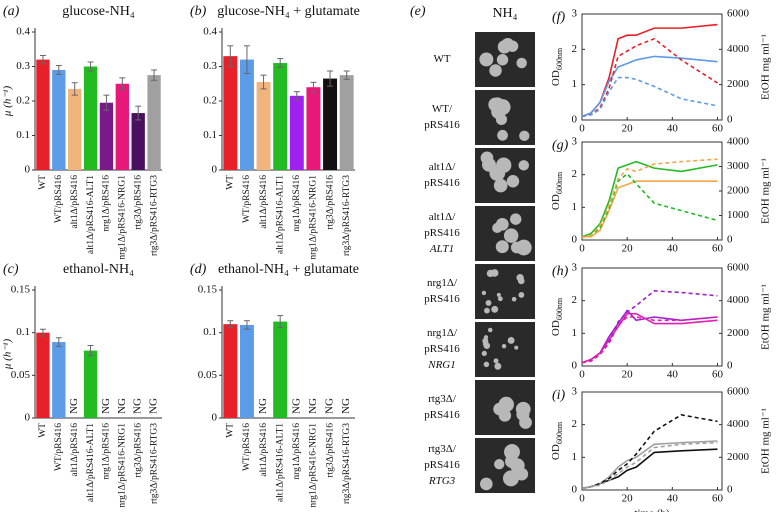 Image resolution: width=777 pixels, height=512 pixels. I want to click on x-tick-label: 0, so click(582, 375).